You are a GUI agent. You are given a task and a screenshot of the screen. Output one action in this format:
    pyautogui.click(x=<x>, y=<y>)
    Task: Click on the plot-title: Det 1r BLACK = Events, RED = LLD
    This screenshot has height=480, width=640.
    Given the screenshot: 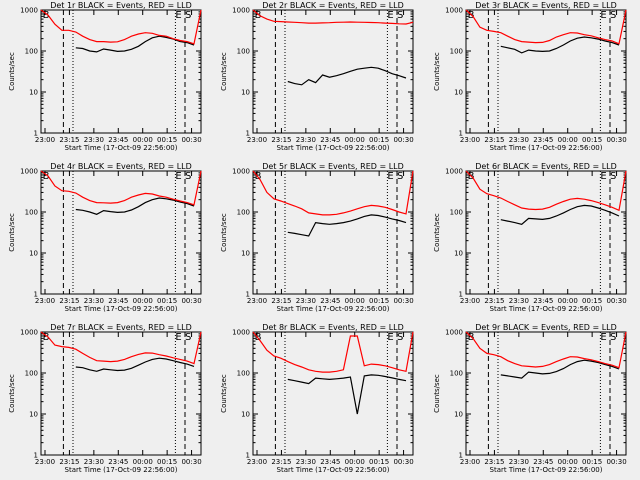 What is the action you would take?
    pyautogui.click(x=121, y=5)
    